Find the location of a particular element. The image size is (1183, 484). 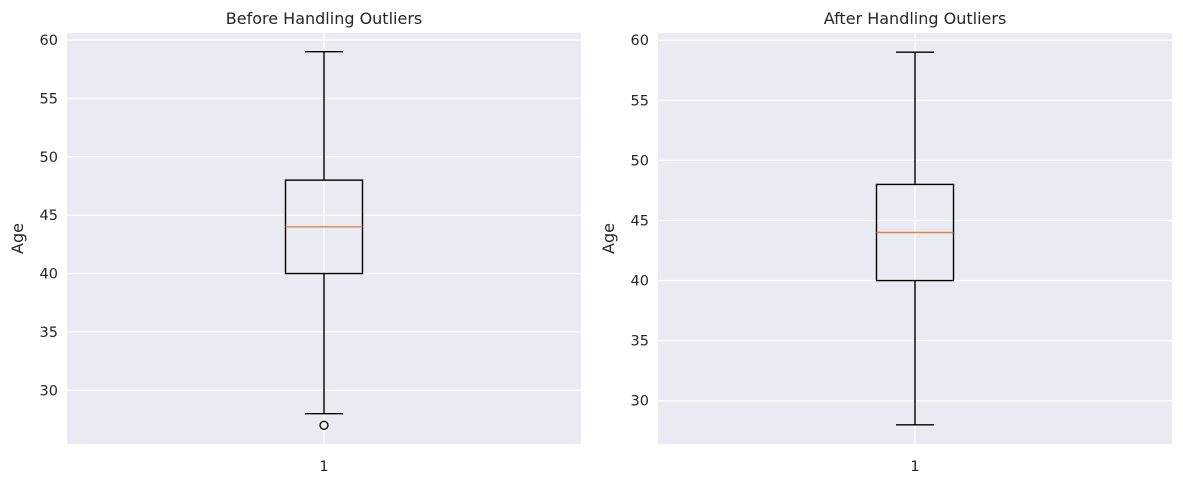

outlier-point is located at coordinates (324, 425).